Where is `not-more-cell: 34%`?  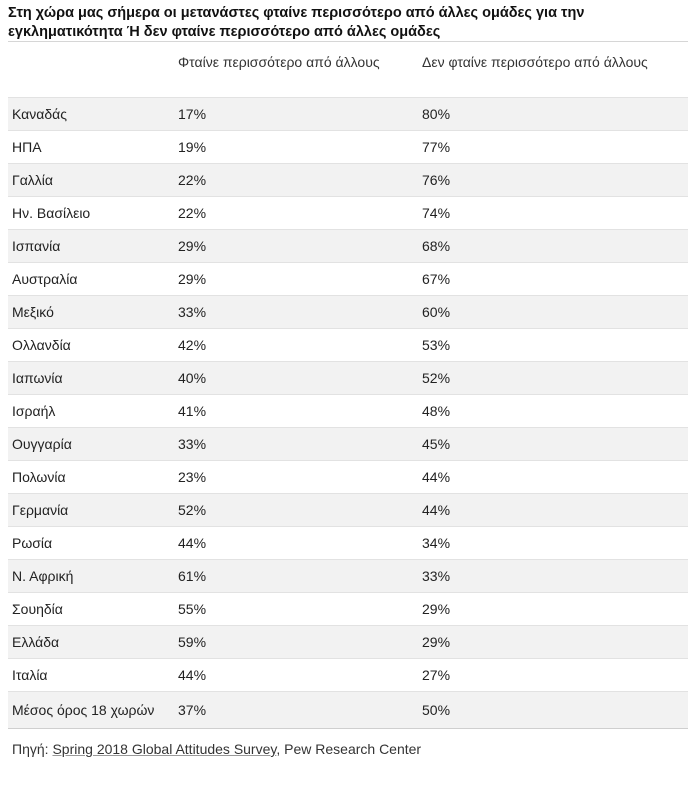 not-more-cell: 34% is located at coordinates (553, 542).